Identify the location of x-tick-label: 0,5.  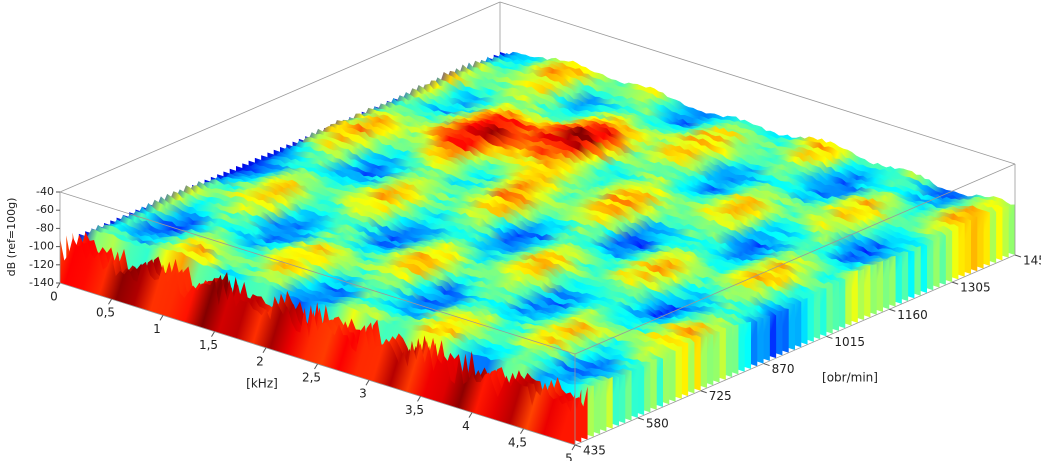
(105, 313).